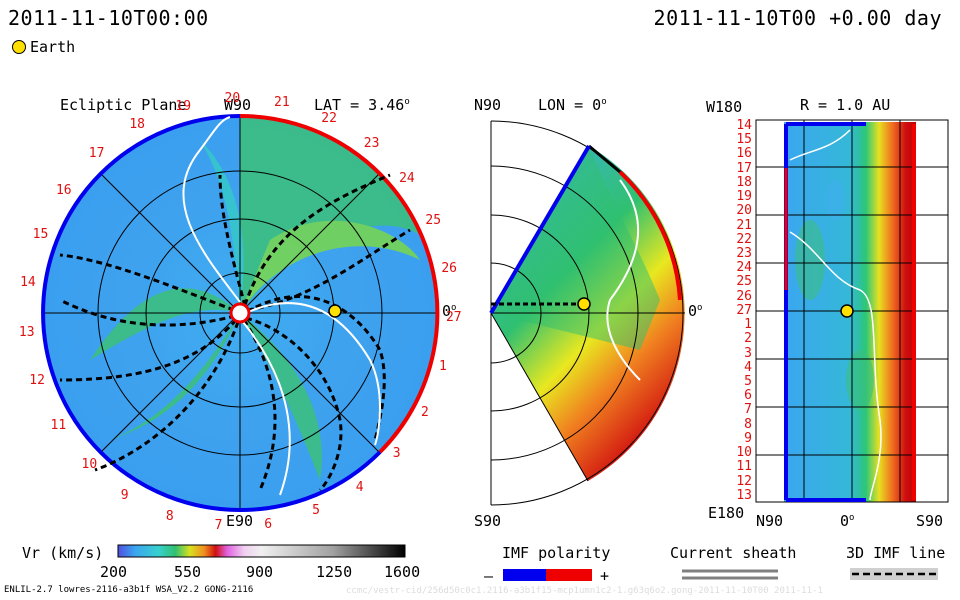  I want to click on carrington-label: 1, so click(443, 367).